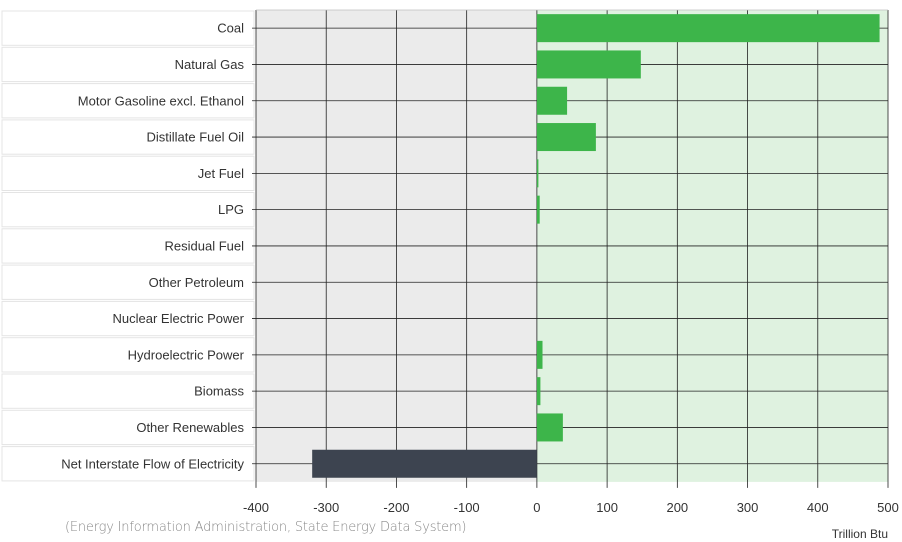 The image size is (902, 542). What do you see at coordinates (161, 100) in the screenshot?
I see `category-label: Motor Gasoline excl. Ethanol` at bounding box center [161, 100].